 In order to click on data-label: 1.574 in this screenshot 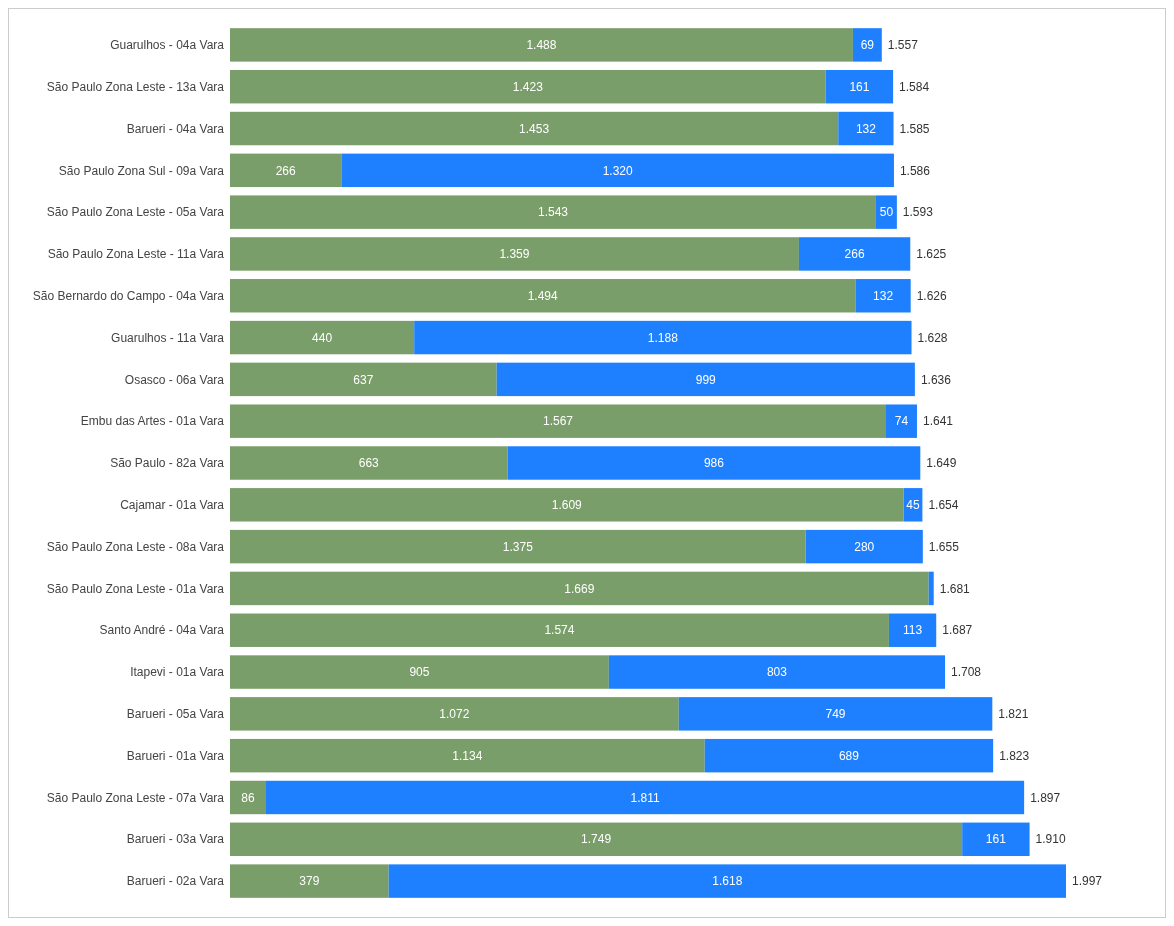, I will do `click(559, 630)`.